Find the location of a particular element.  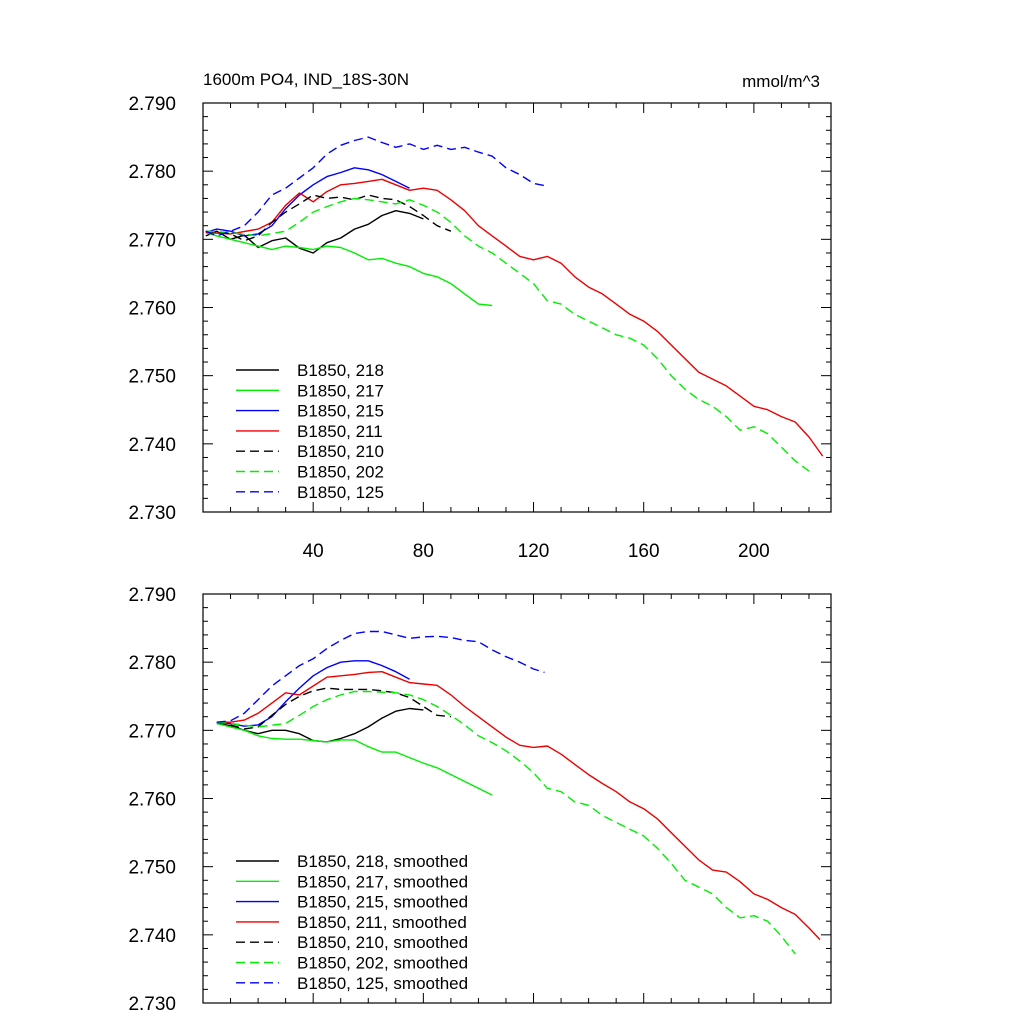

legend-label: B1850, 211 is located at coordinates (340, 431).